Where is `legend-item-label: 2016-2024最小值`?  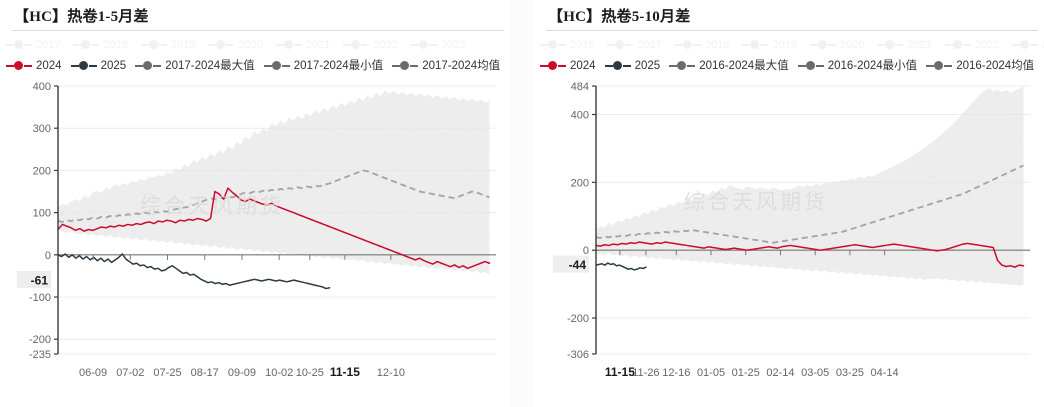 legend-item-label: 2016-2024最小值 is located at coordinates (872, 65).